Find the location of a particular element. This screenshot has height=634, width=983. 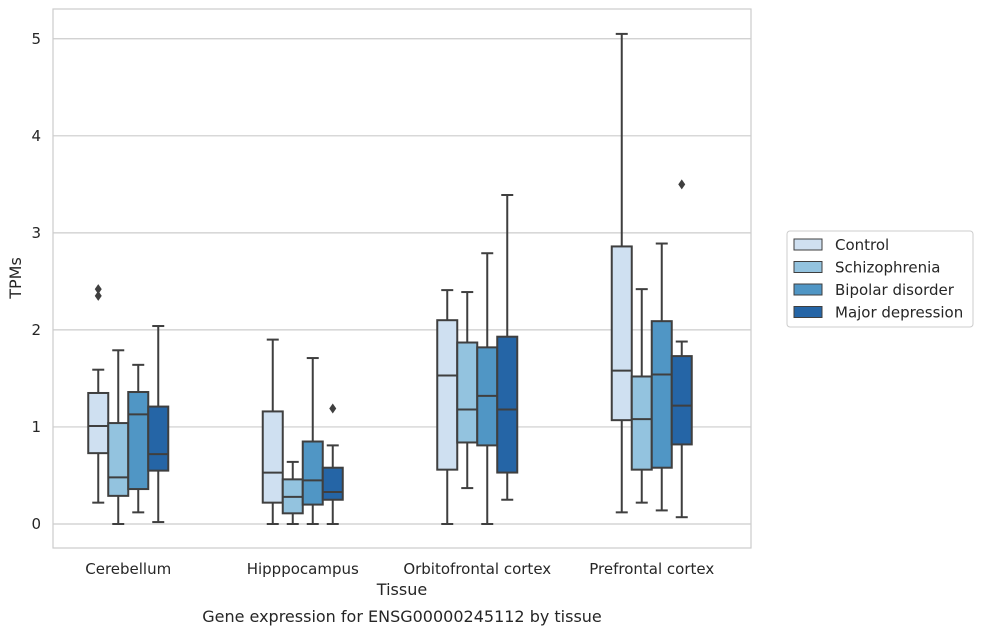

y-tick-label: 5 is located at coordinates (36, 39).